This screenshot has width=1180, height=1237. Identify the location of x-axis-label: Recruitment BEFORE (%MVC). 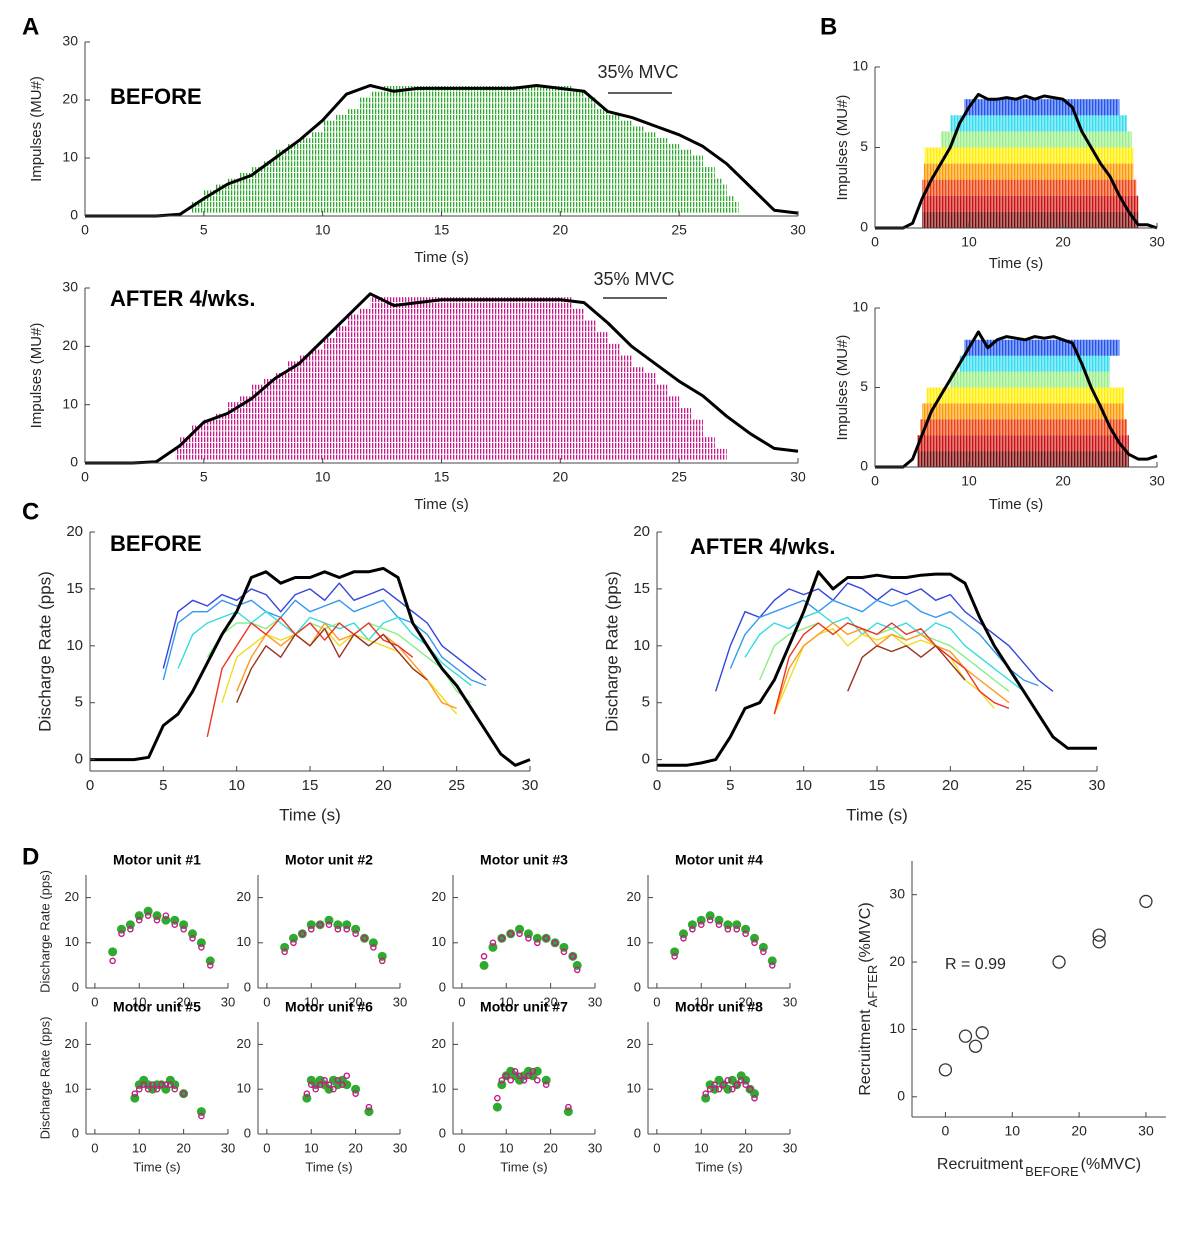
(1039, 1167).